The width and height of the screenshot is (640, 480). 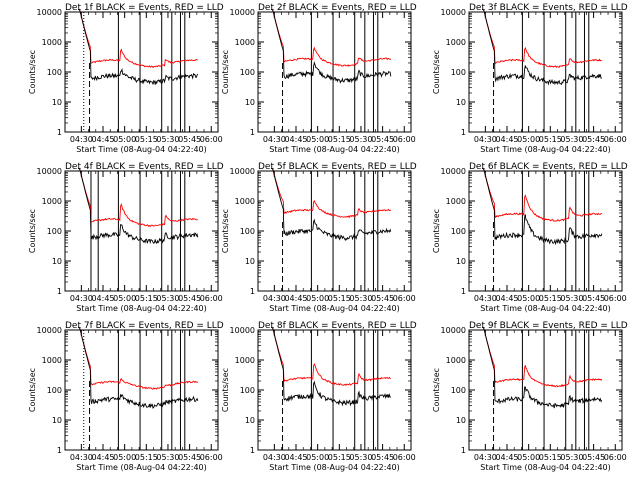 I want to click on panel-title: Det 9f BLACK = Events, RED = LLD, so click(x=548, y=326).